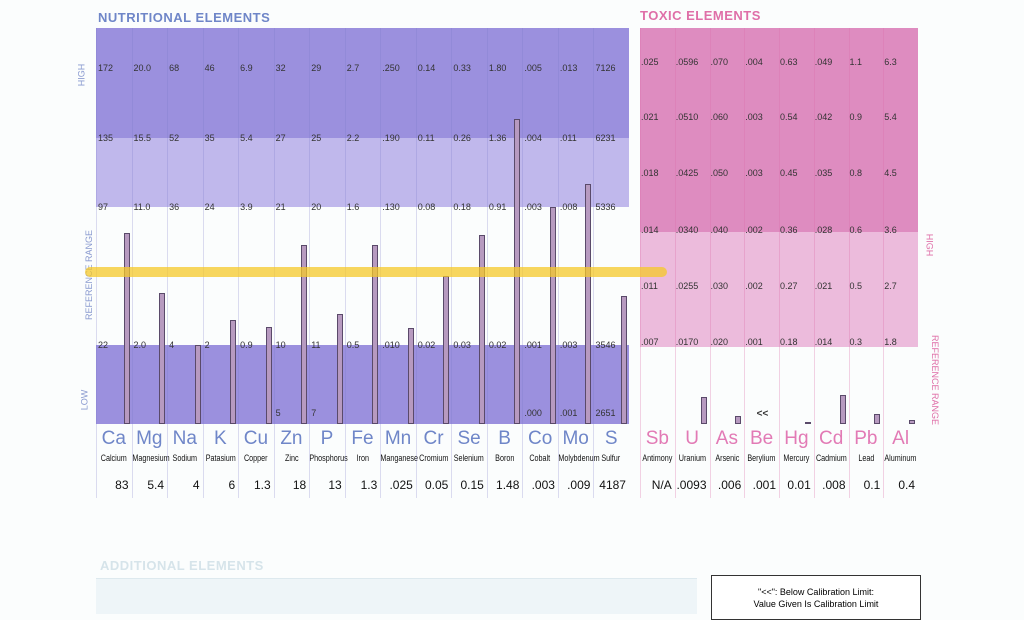 The width and height of the screenshot is (1024, 620). What do you see at coordinates (209, 138) in the screenshot?
I see `tick-label: 35` at bounding box center [209, 138].